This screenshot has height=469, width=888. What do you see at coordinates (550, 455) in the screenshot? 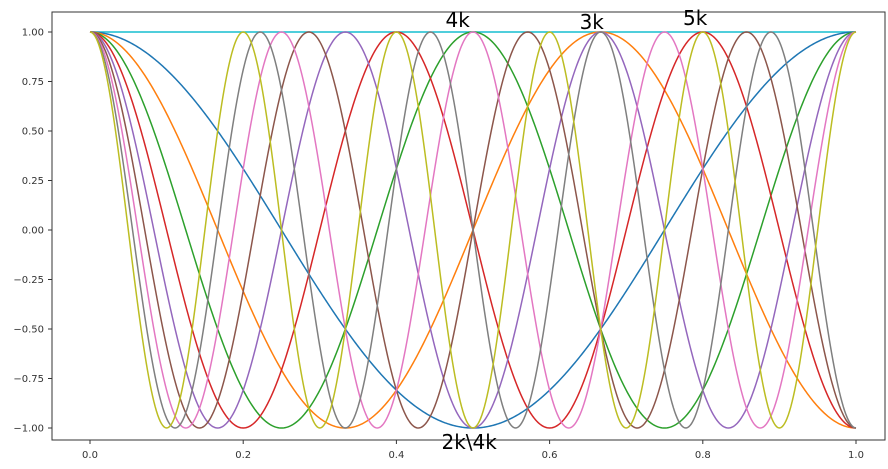
I see `x-tick-label: 0.6` at bounding box center [550, 455].